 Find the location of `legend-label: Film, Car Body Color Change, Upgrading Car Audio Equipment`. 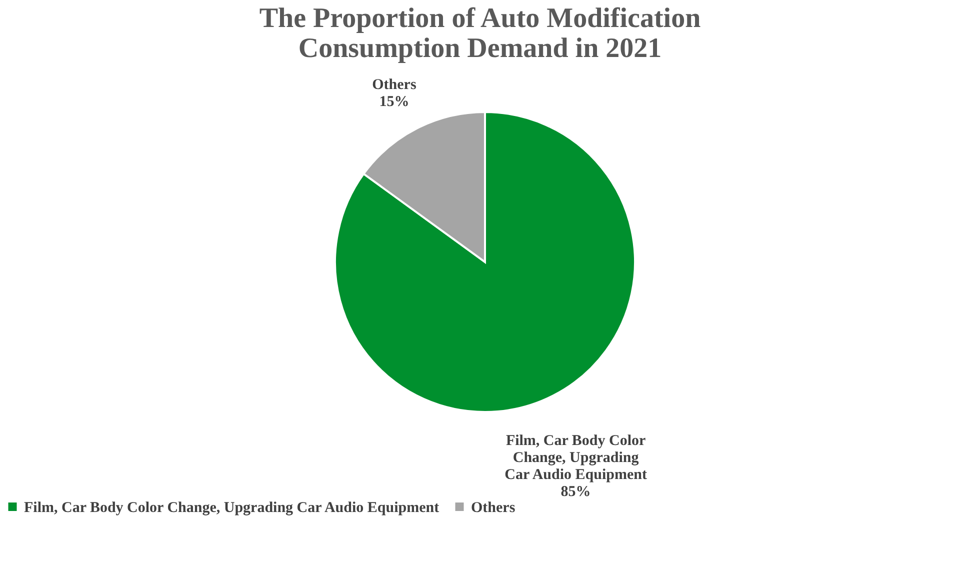

legend-label: Film, Car Body Color Change, Upgrading Car Audio Equipment is located at coordinates (232, 508).